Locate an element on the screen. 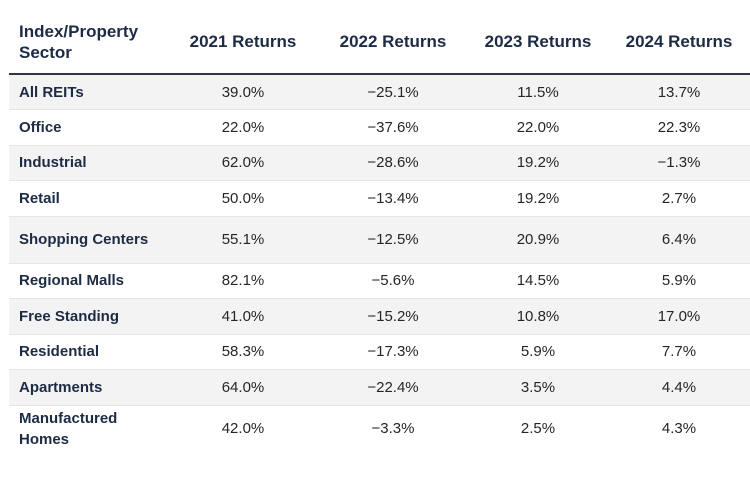 Image resolution: width=750 pixels, height=485 pixels. header-2022: 2022 Returns is located at coordinates (393, 42).